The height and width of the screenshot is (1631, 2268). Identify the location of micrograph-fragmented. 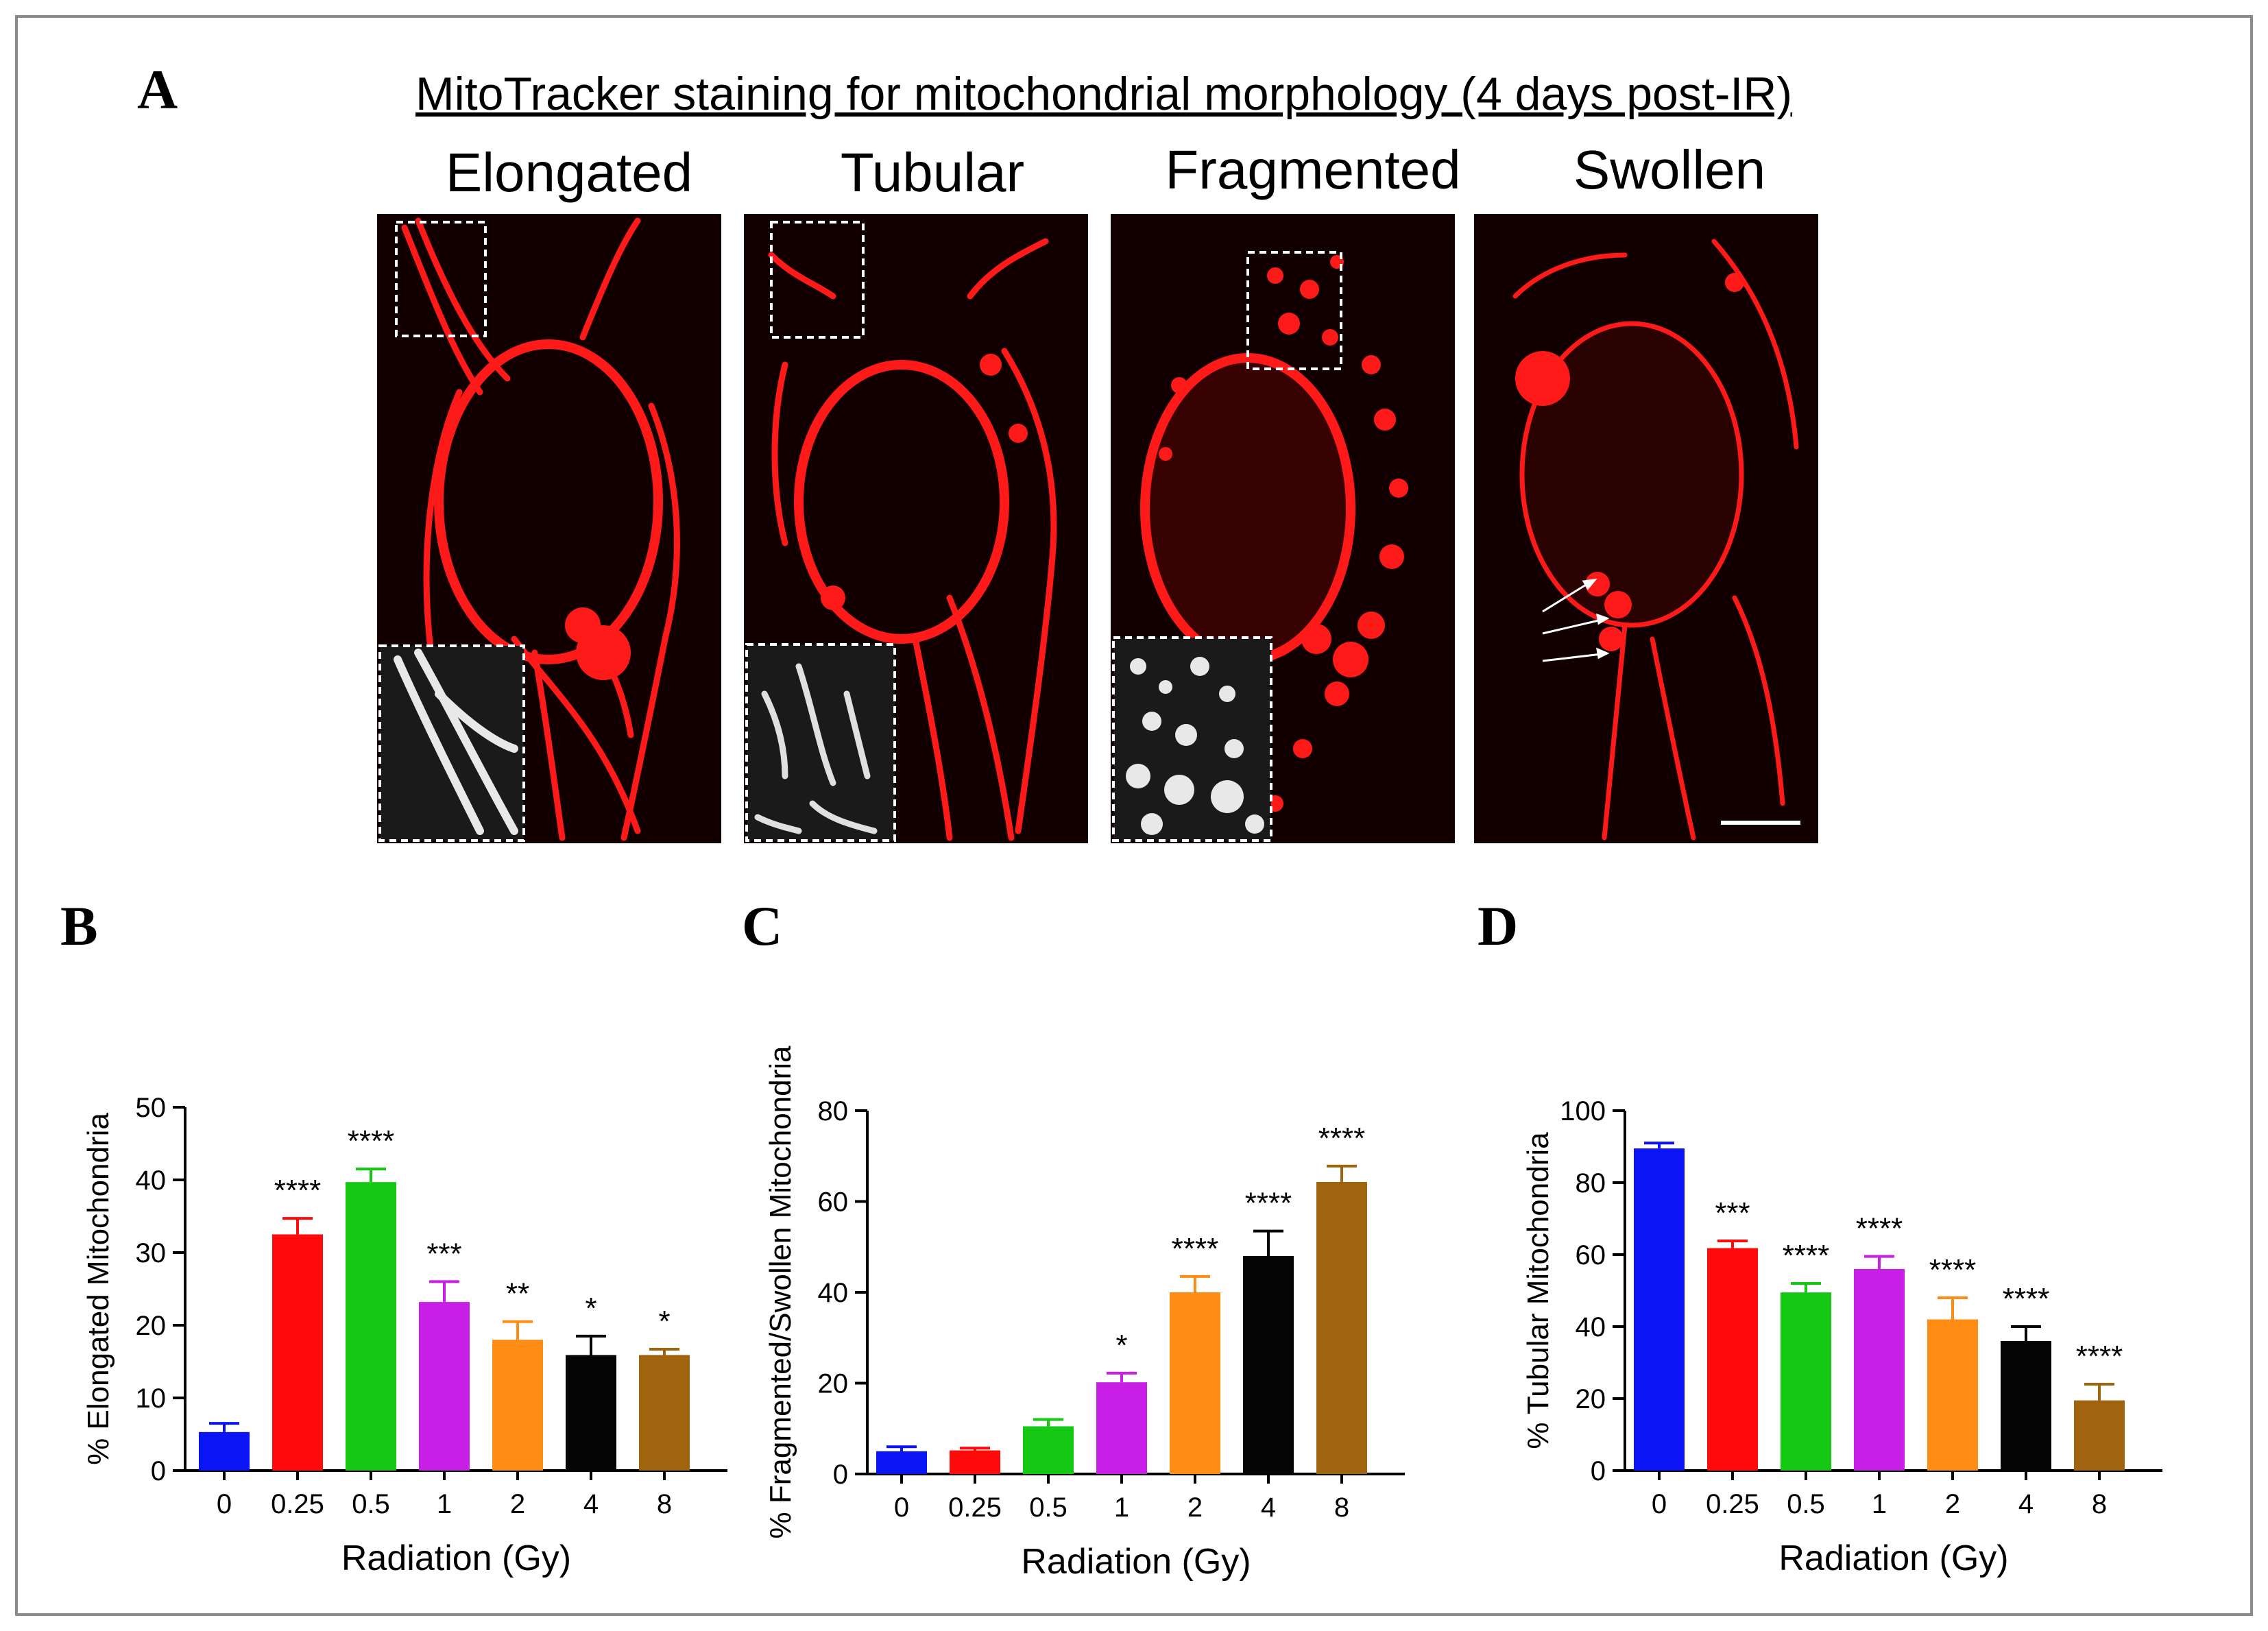
(1283, 528).